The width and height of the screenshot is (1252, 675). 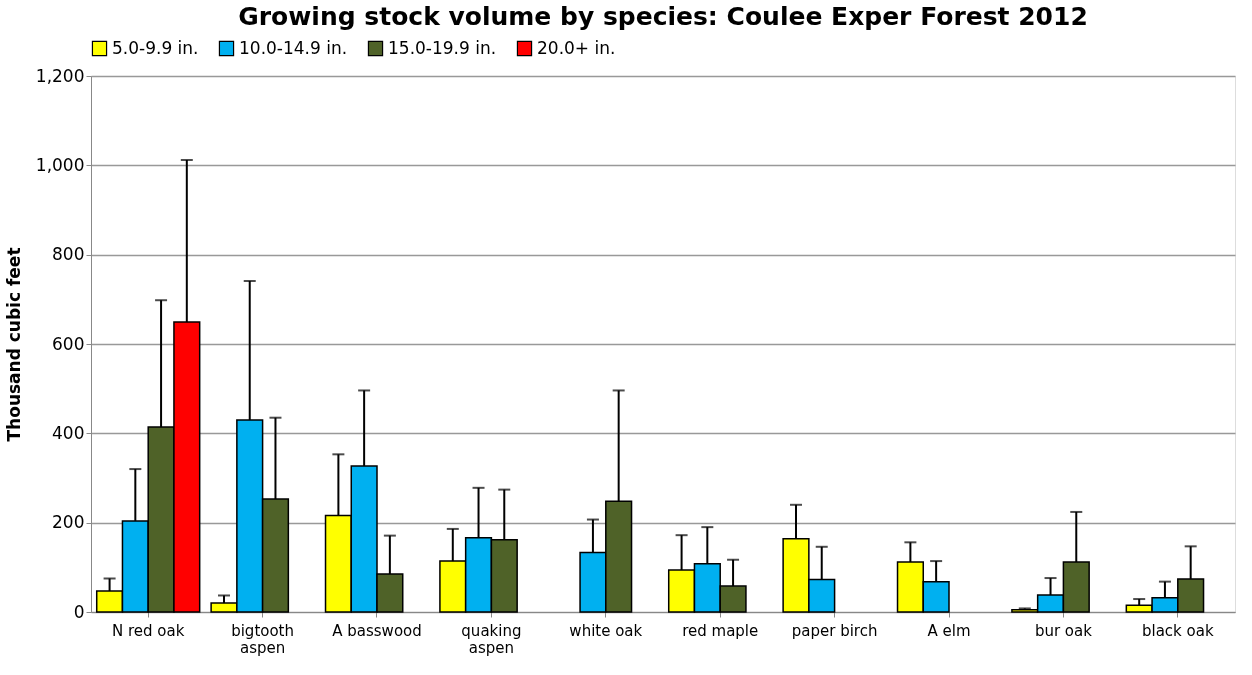 I want to click on x-tick-label: white oak, so click(x=606, y=630).